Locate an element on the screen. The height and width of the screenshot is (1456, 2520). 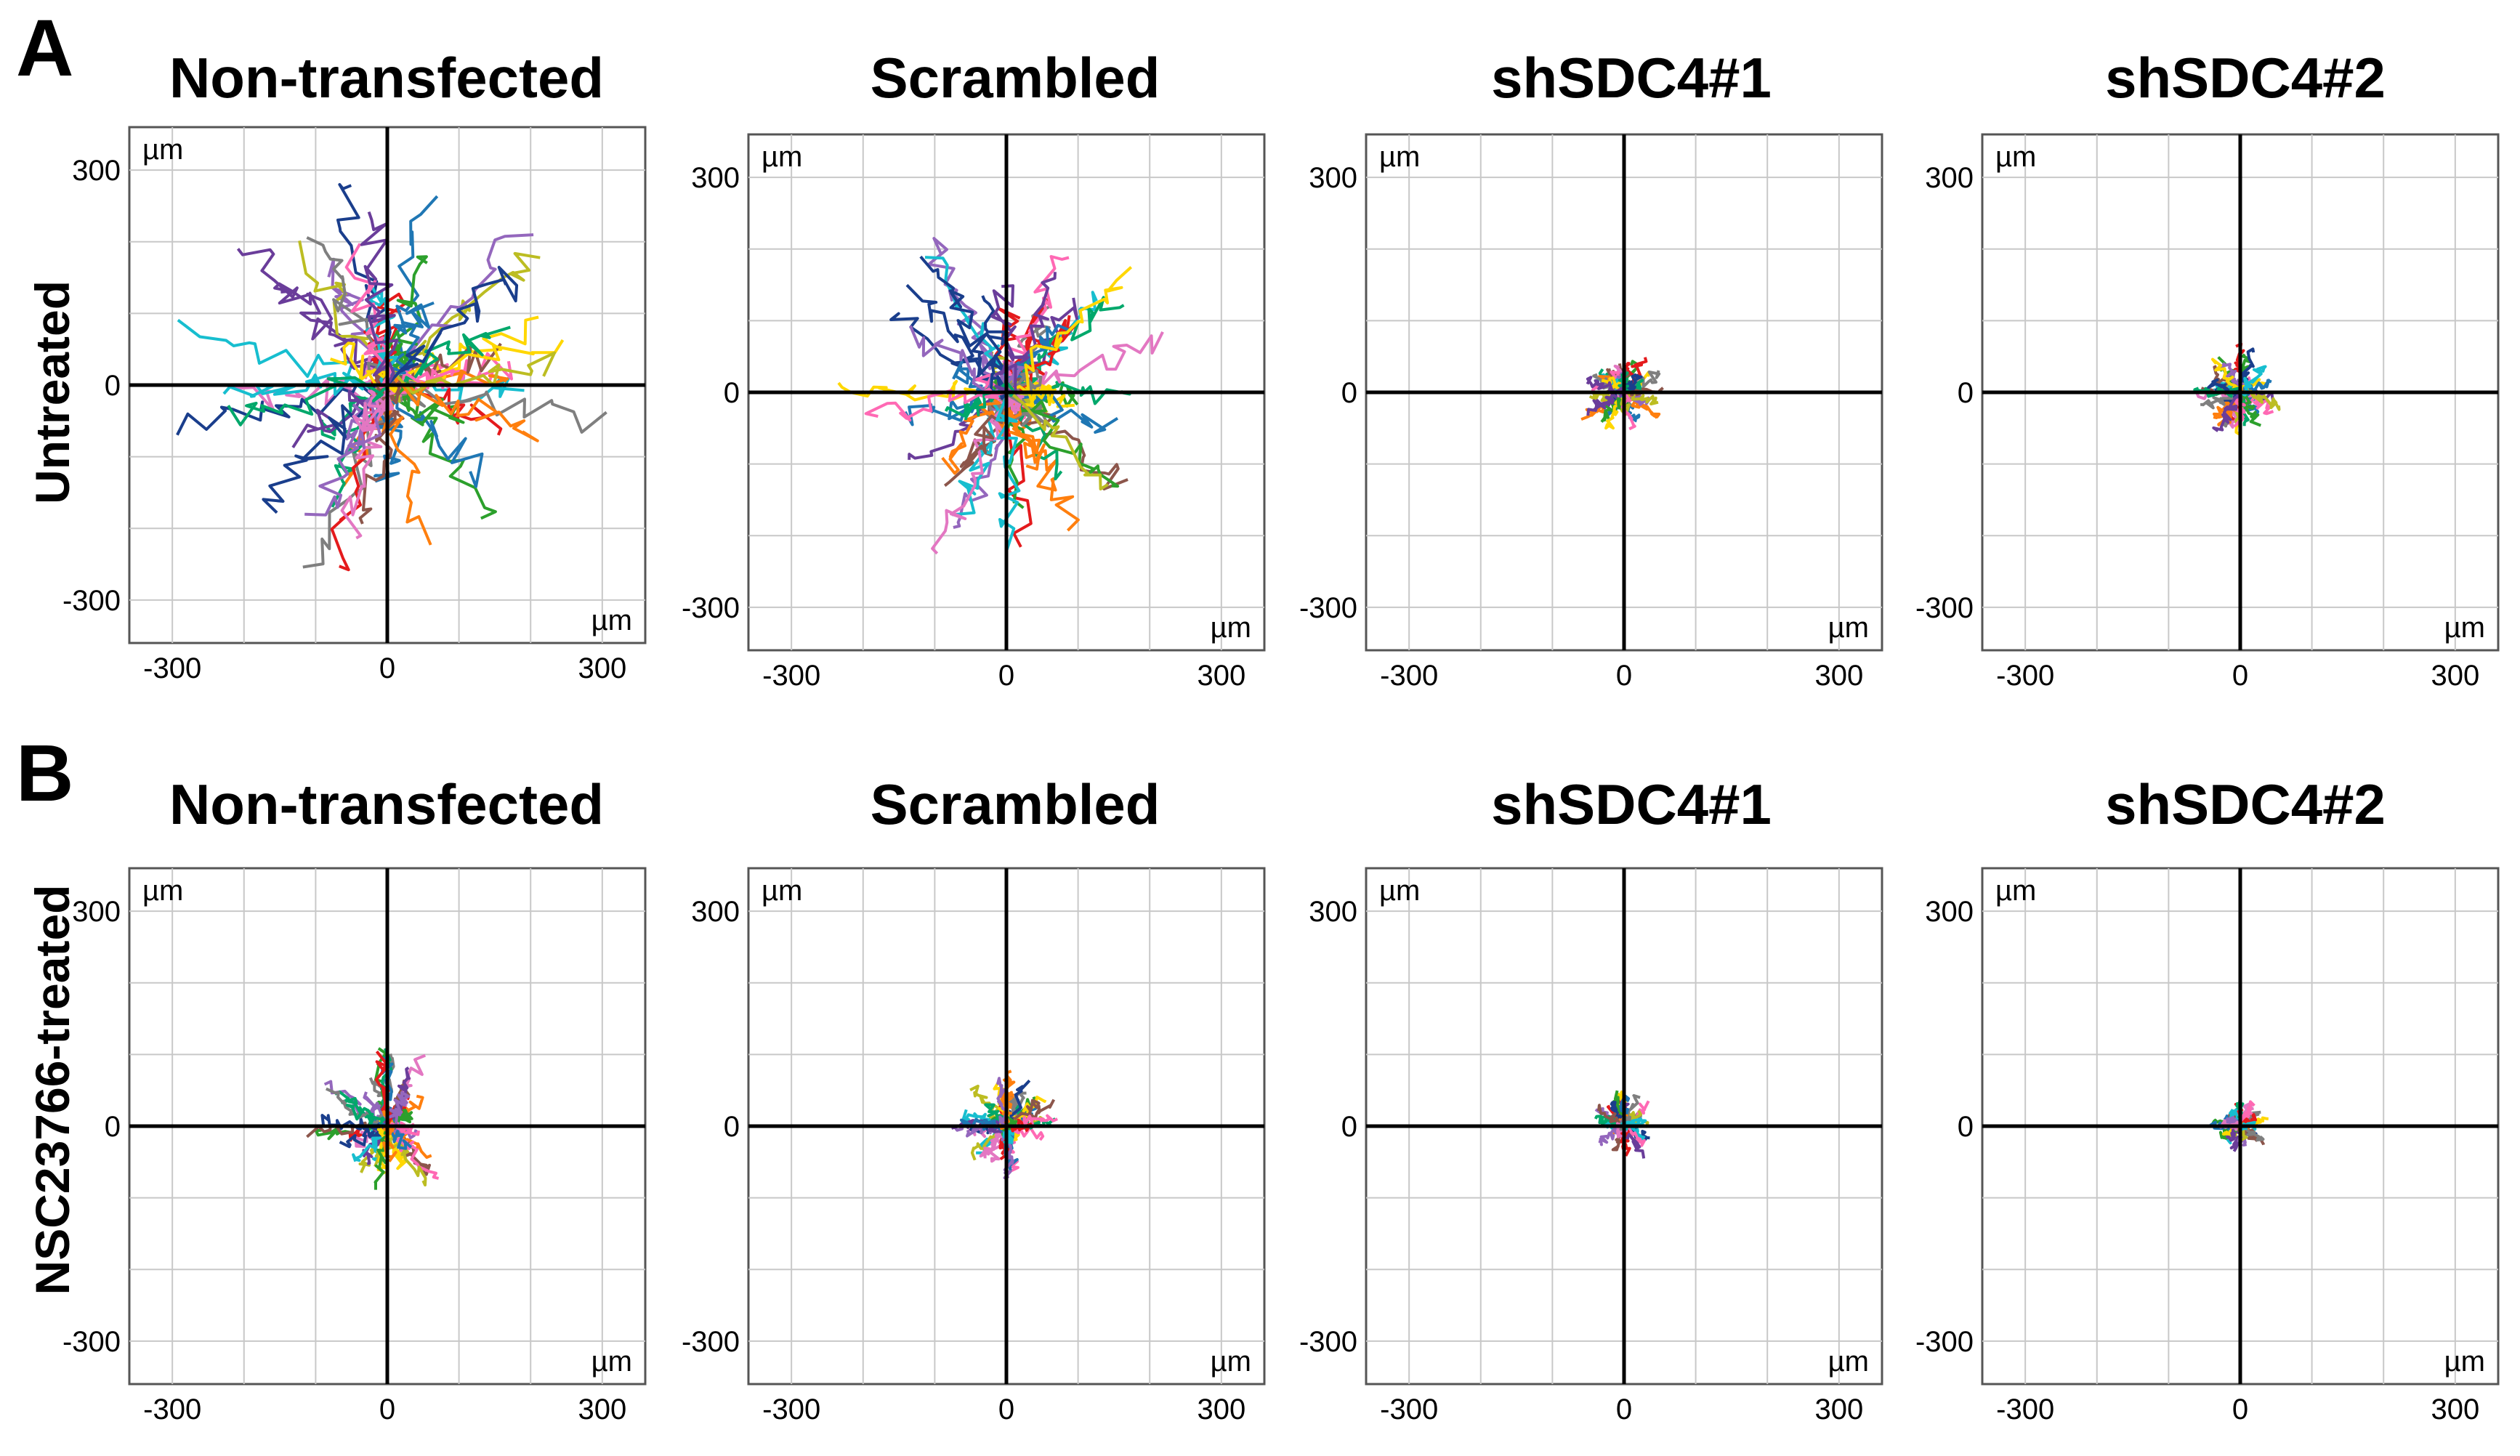
plot-treated-scrambled: -300 -300 0 0 300 300 µm µm is located at coordinates (974, 1146).